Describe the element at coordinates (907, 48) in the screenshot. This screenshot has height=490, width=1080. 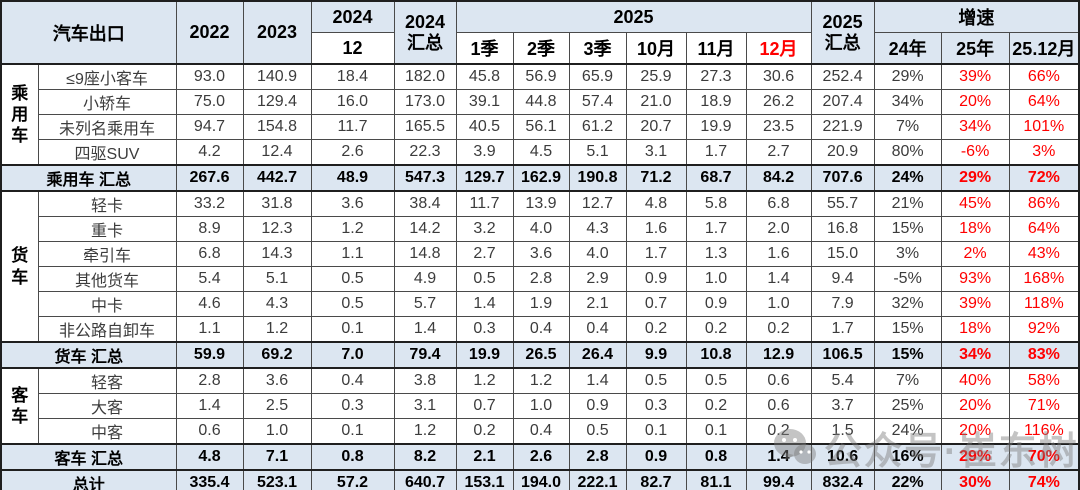
I see `col-header-growth-24: 24年` at that location.